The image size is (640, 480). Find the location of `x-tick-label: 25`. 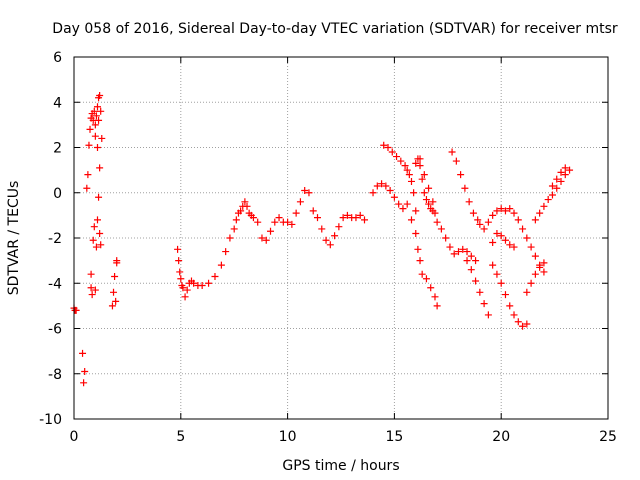

x-tick-label: 25 is located at coordinates (608, 437).